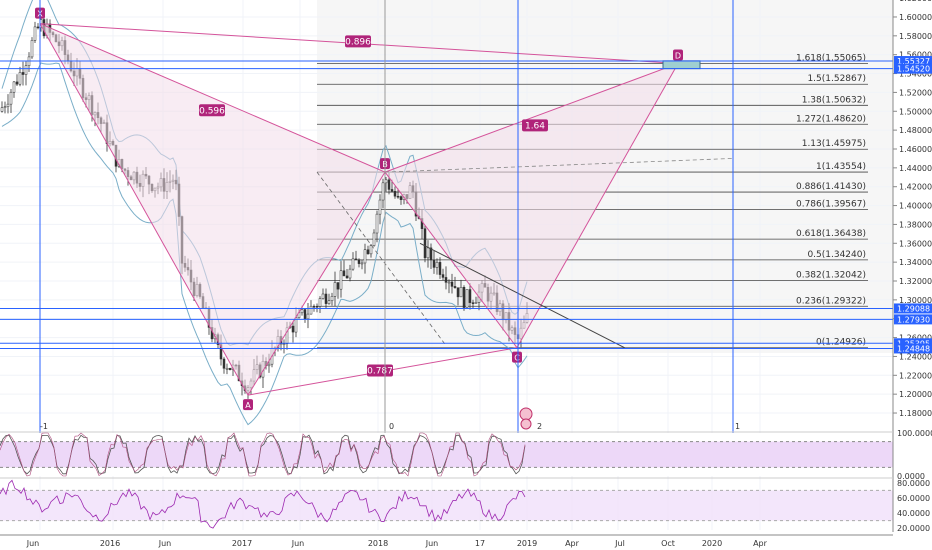 The width and height of the screenshot is (932, 550). I want to click on point-badge-d, so click(678, 55).